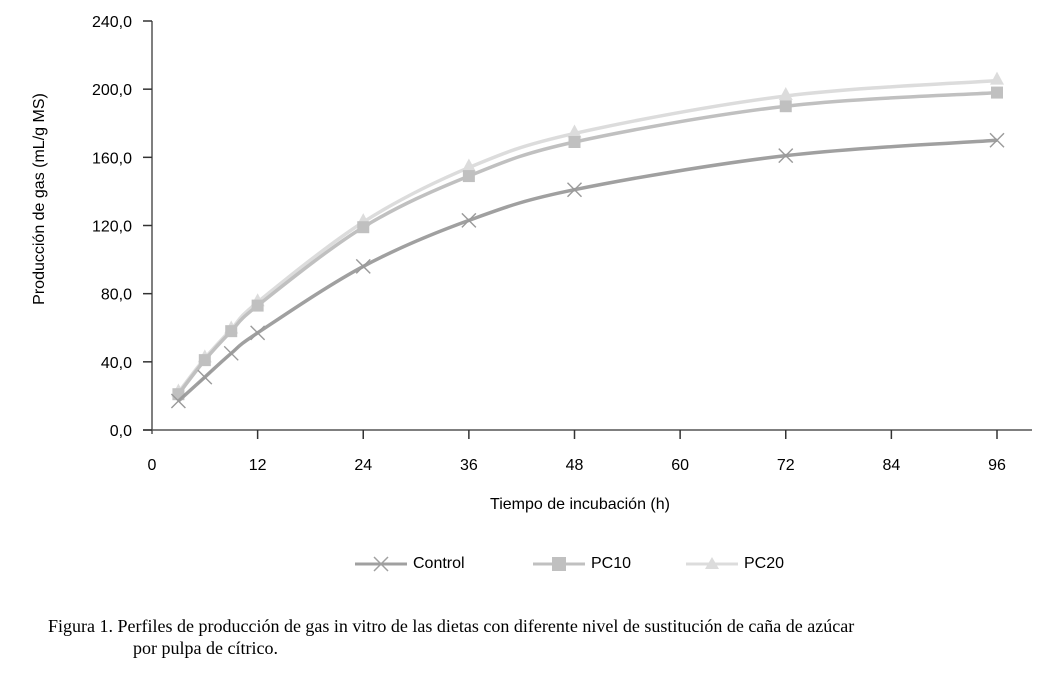  I want to click on legend-label-control: Control, so click(439, 563).